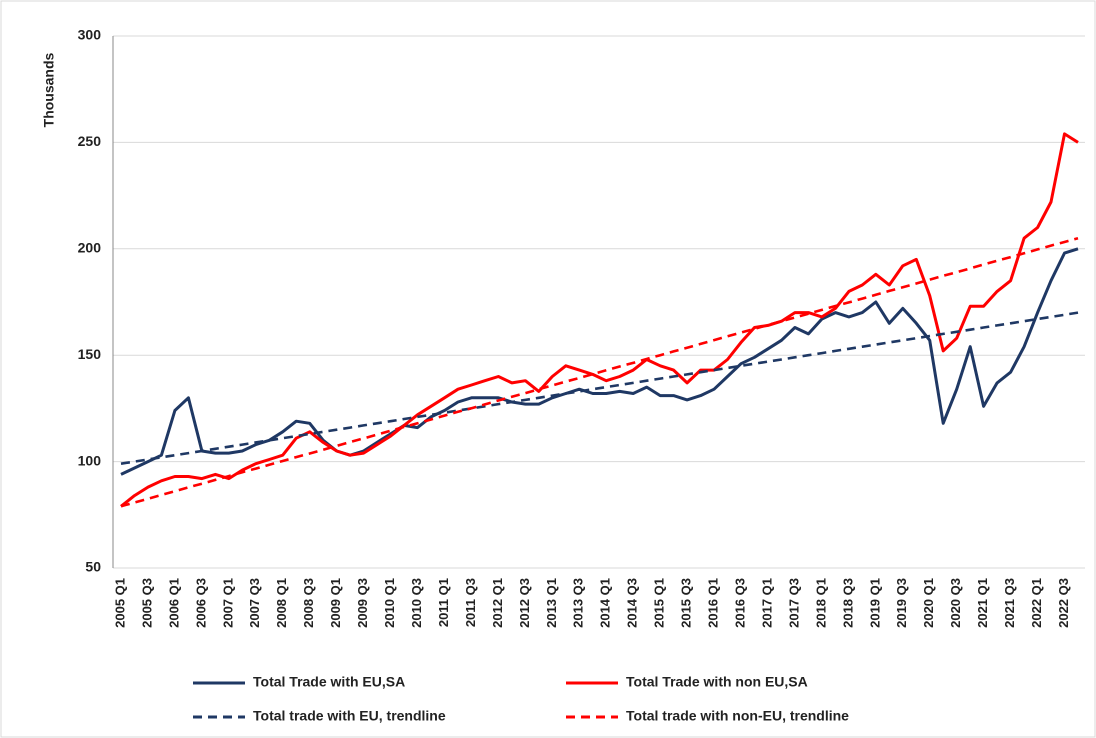 Image resolution: width=1096 pixels, height=738 pixels. Describe the element at coordinates (90, 460) in the screenshot. I see `y-tick-label: 100` at that location.